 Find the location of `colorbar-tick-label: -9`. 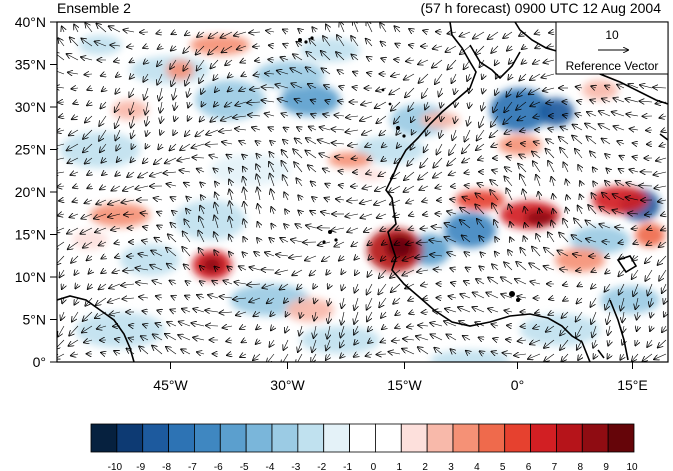

colorbar-tick-label: -9 is located at coordinates (140, 466).